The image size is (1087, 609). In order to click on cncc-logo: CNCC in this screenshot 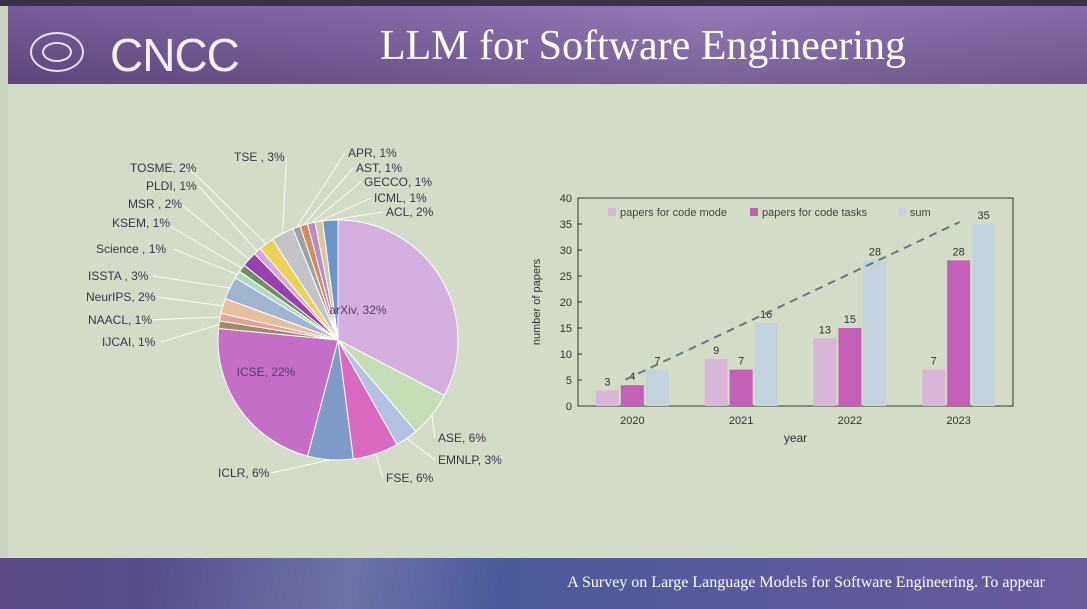, I will do `click(175, 55)`.